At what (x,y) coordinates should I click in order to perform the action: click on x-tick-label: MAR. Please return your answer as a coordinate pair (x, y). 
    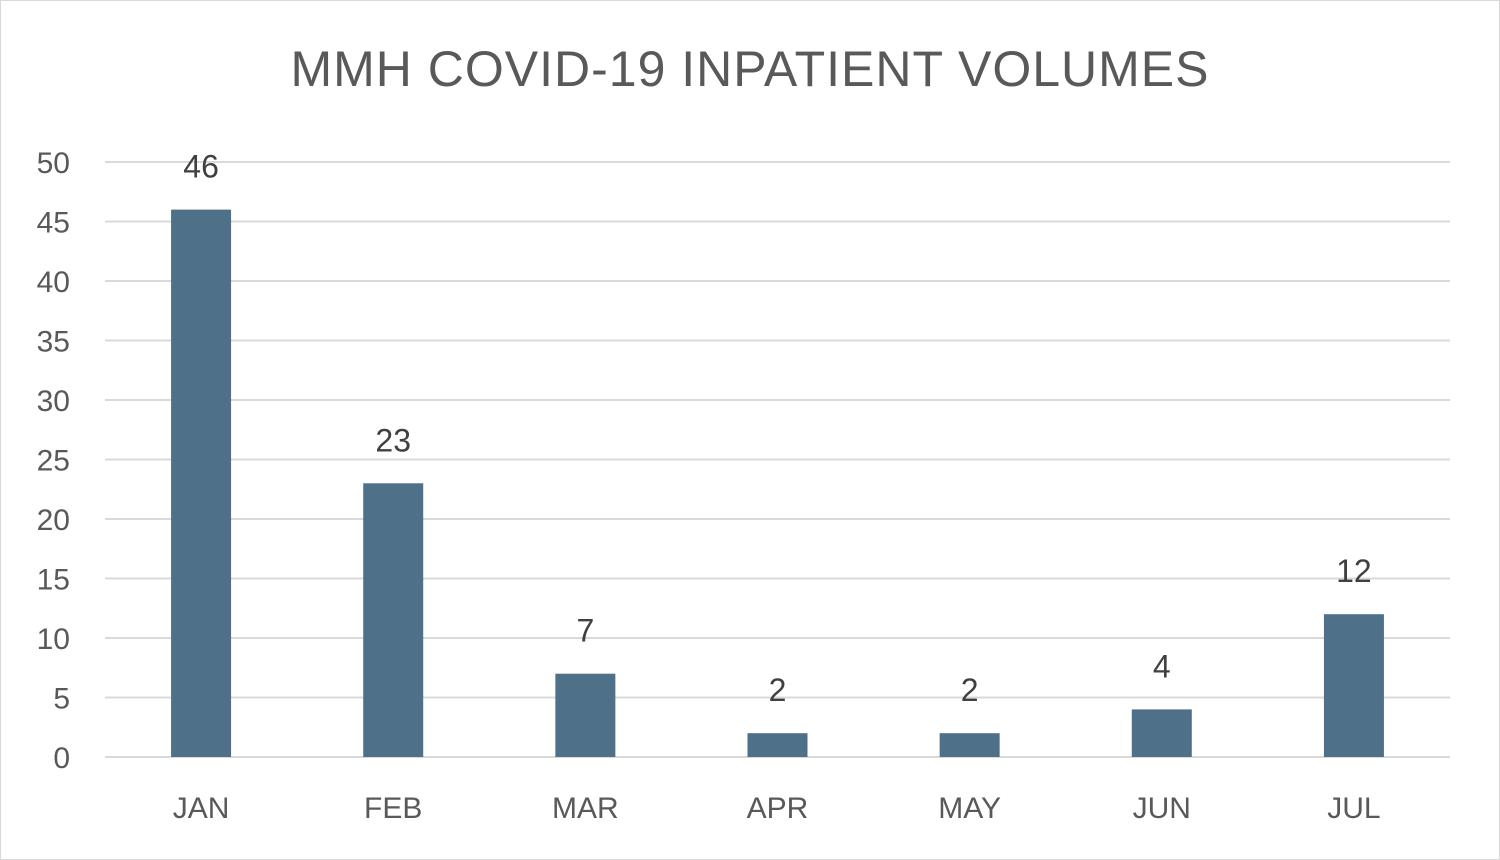
    Looking at the image, I should click on (585, 808).